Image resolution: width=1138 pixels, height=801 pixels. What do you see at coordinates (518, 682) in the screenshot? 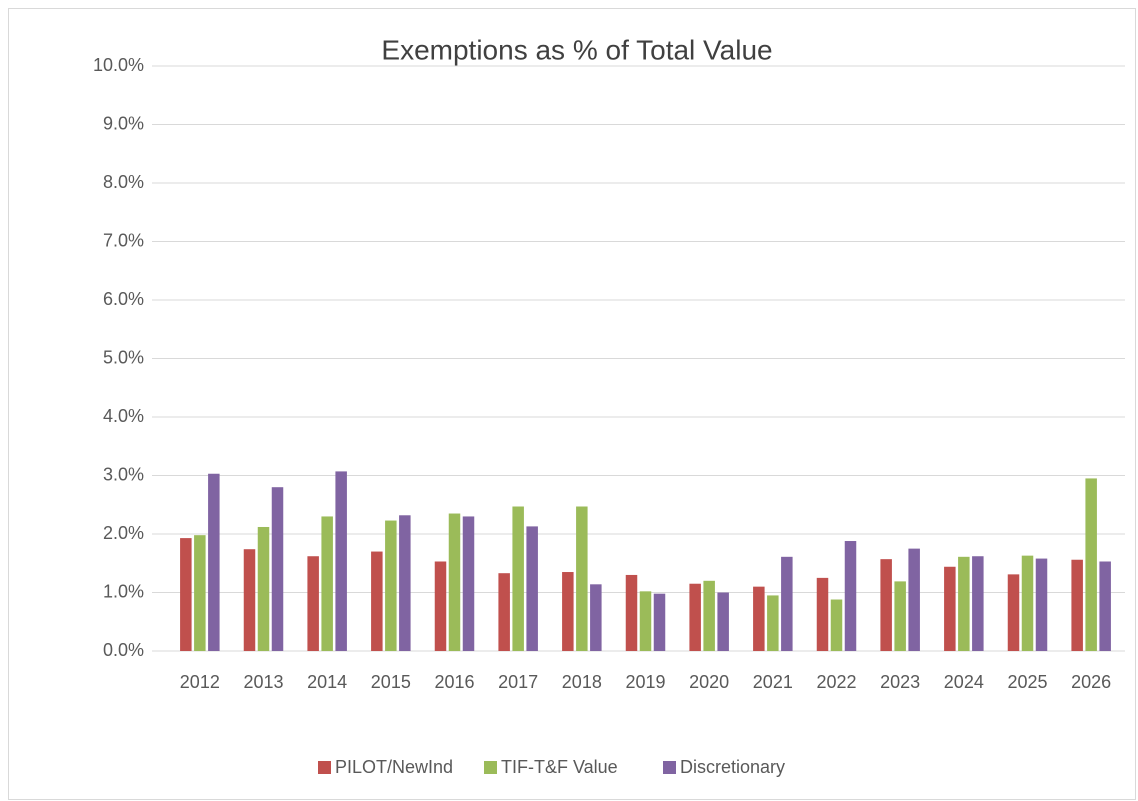
I see `x-tick-label: 2017` at bounding box center [518, 682].